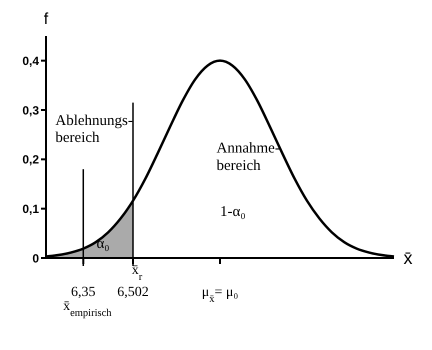 The width and height of the screenshot is (432, 350). What do you see at coordinates (103, 244) in the screenshot?
I see `annotation: α₀` at bounding box center [103, 244].